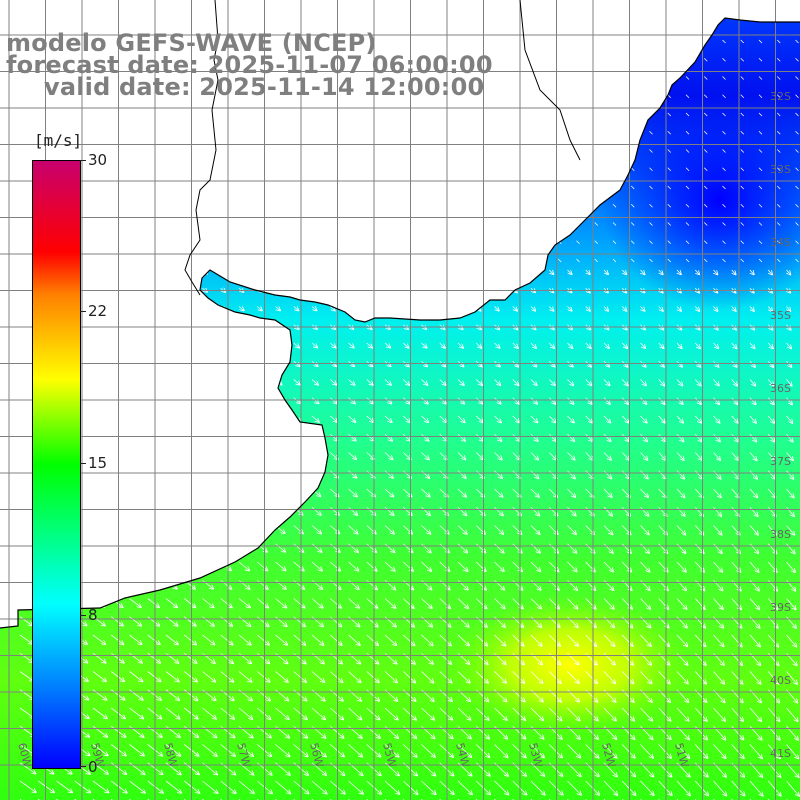 This screenshot has width=800, height=800. What do you see at coordinates (780, 169) in the screenshot?
I see `lat-label: 33S` at bounding box center [780, 169].